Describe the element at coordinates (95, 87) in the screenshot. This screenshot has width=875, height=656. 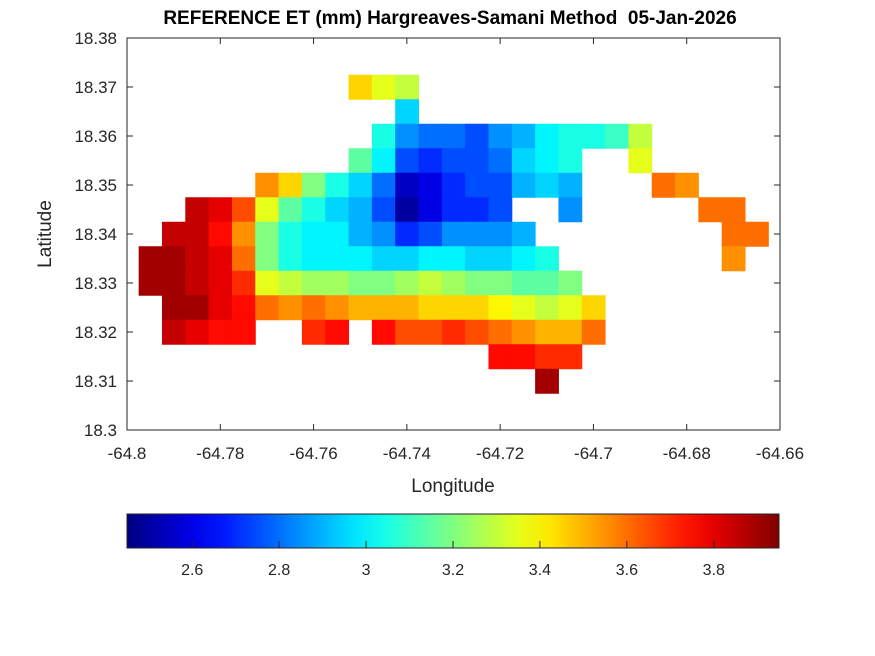
I see `y-tick-label: 18.37` at that location.